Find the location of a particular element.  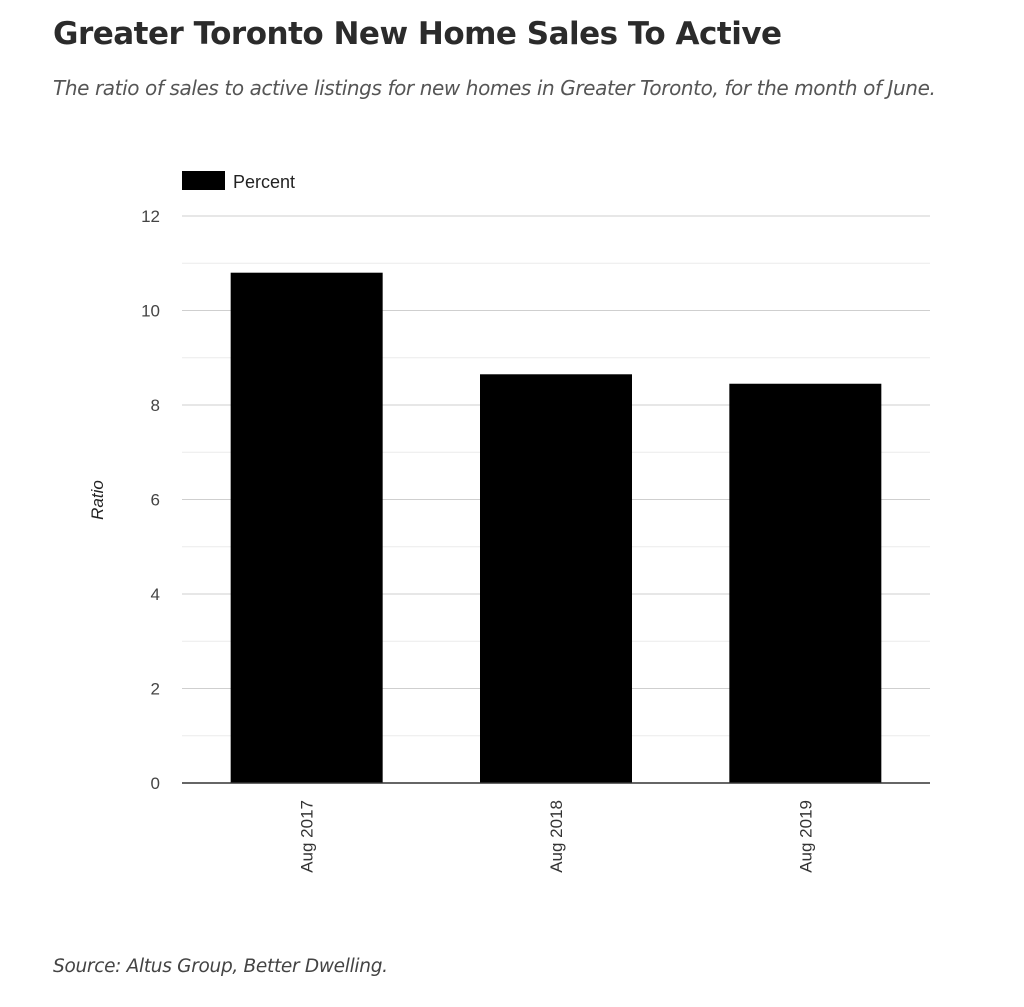

x-tick-label: Aug 2017 is located at coordinates (307, 836).